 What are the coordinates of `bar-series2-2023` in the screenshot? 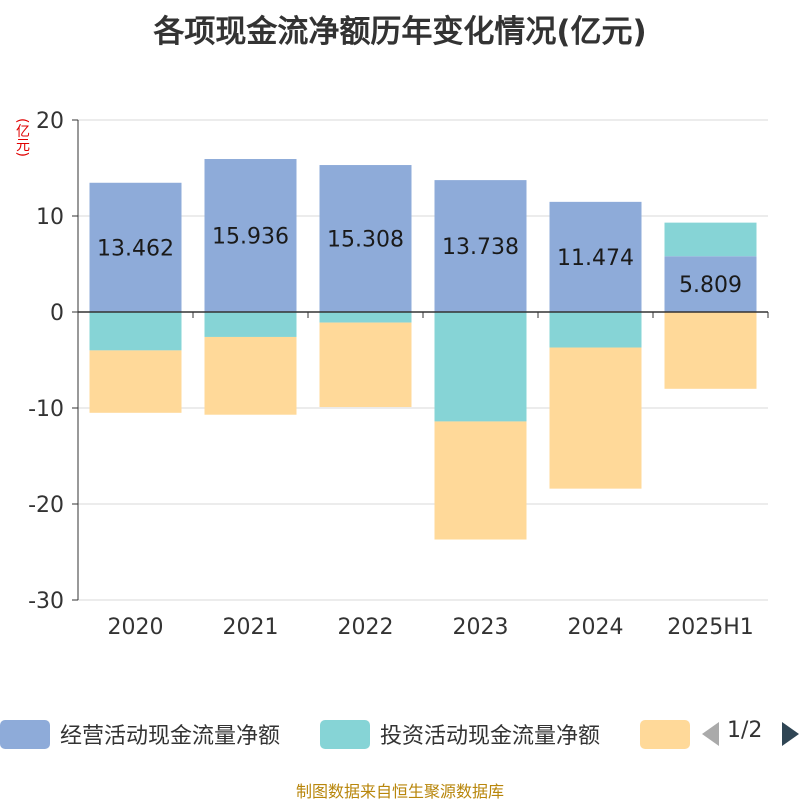 It's located at (480, 367).